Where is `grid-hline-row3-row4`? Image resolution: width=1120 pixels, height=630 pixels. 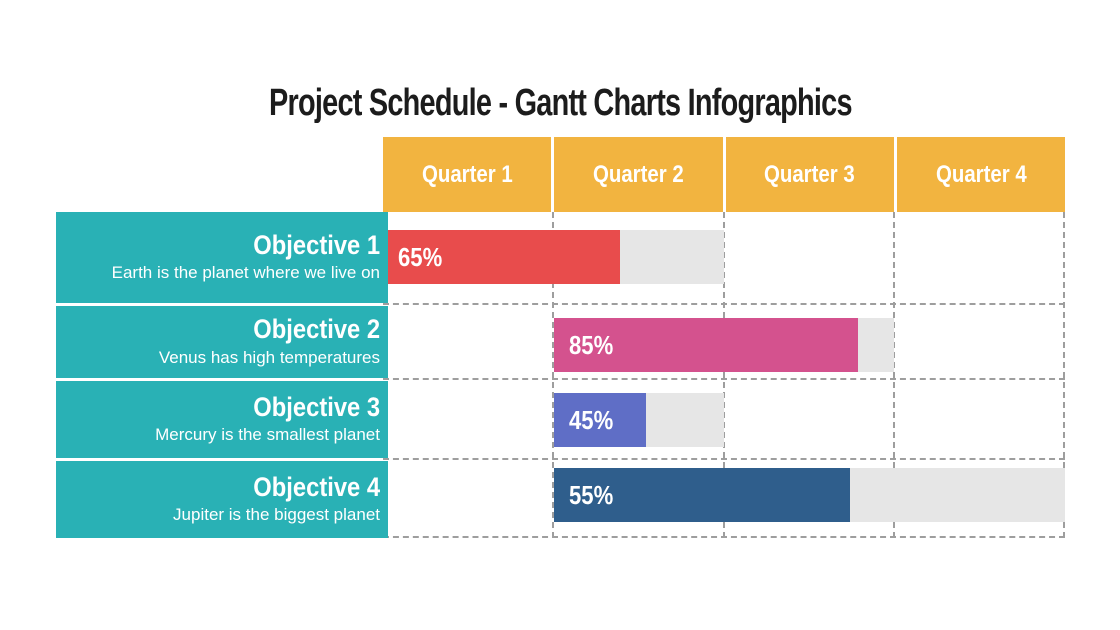 grid-hline-row3-row4 is located at coordinates (724, 459).